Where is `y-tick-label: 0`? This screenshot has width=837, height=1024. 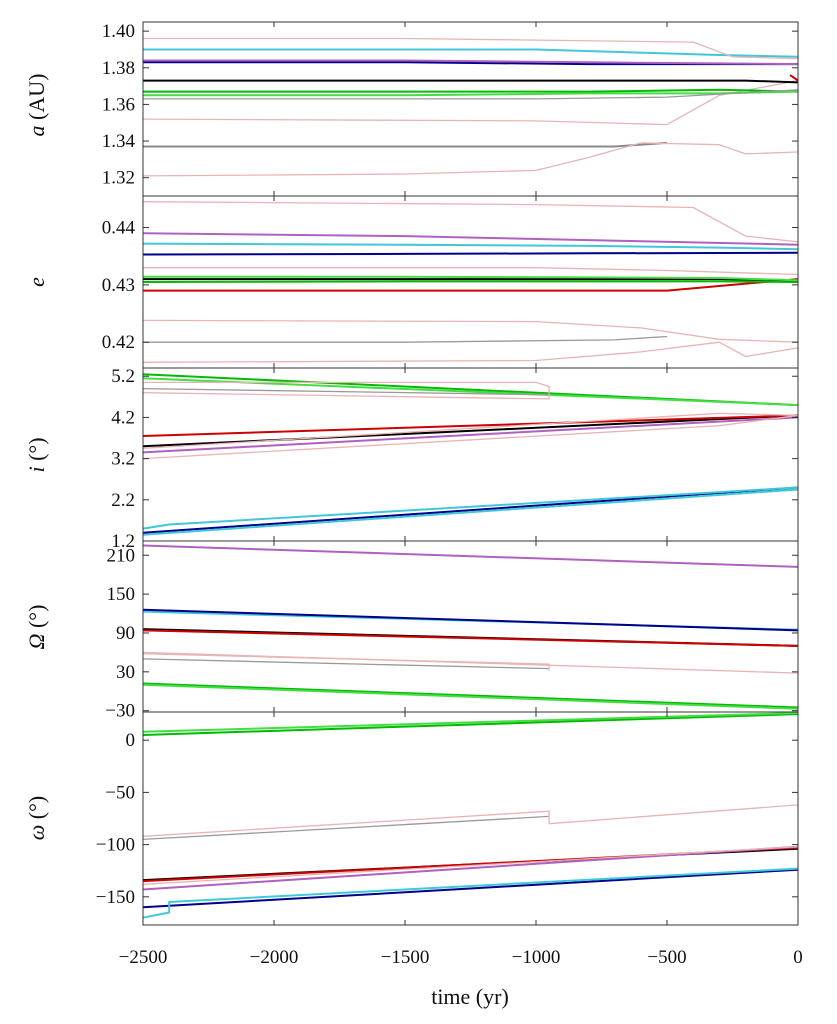
y-tick-label: 0 is located at coordinates (131, 740).